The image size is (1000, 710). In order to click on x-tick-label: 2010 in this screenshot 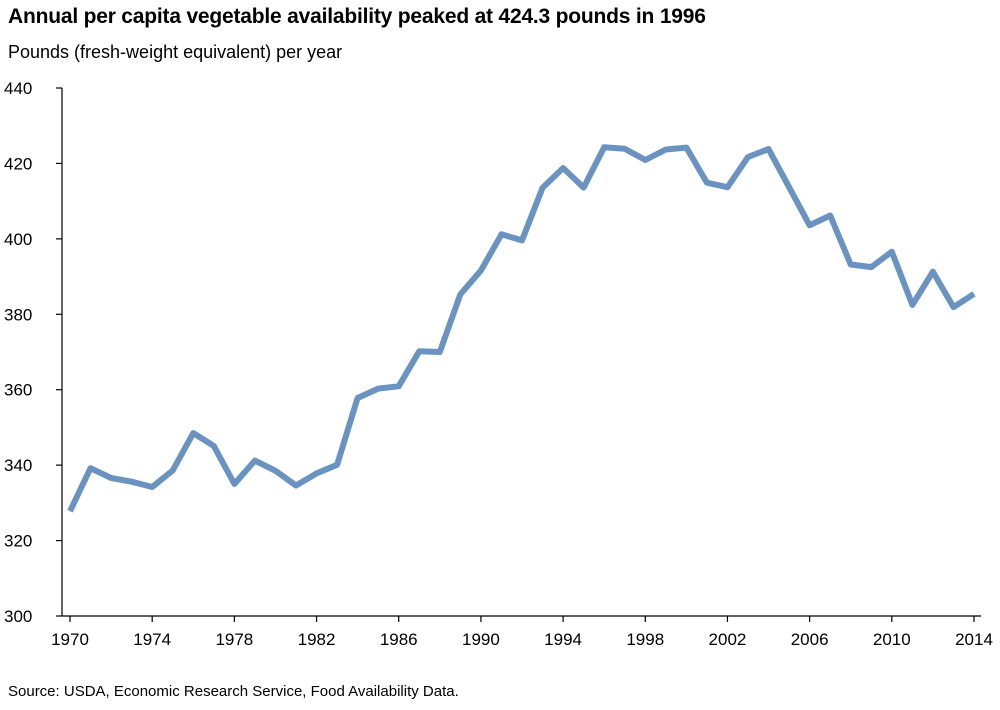, I will do `click(892, 639)`.